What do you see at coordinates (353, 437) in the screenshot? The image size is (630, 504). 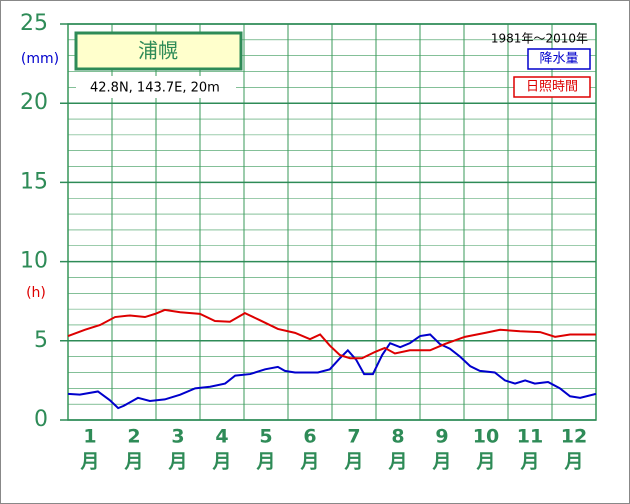 I see `x-tick-label: 7` at bounding box center [353, 437].